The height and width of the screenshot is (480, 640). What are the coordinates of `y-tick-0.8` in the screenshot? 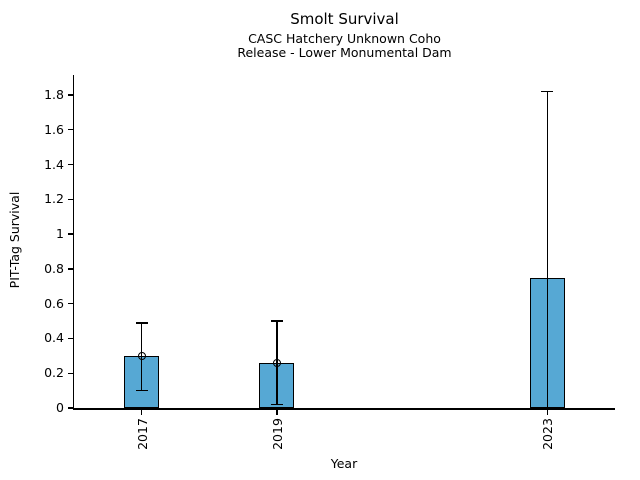 It's located at (70, 269).